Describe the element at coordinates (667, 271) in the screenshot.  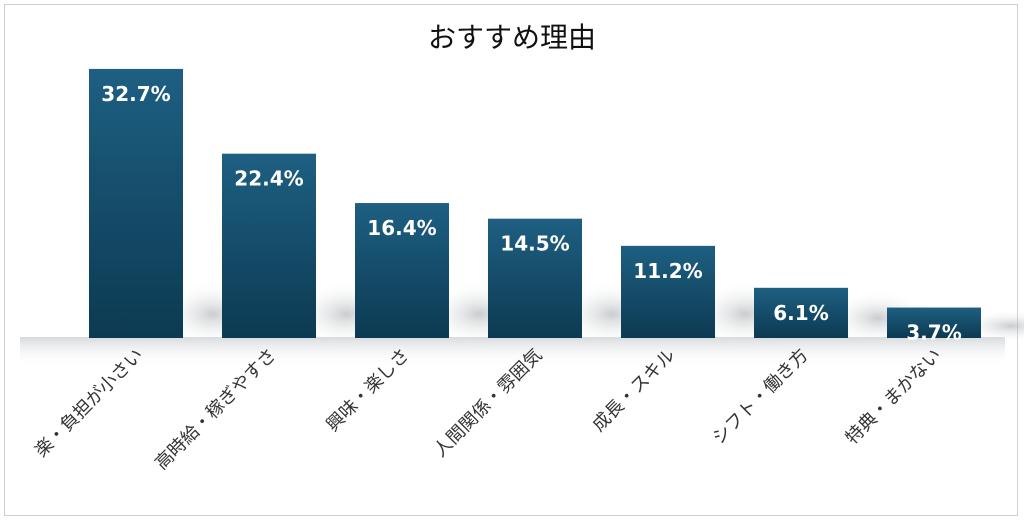
I see `data-label: 11.2%` at that location.